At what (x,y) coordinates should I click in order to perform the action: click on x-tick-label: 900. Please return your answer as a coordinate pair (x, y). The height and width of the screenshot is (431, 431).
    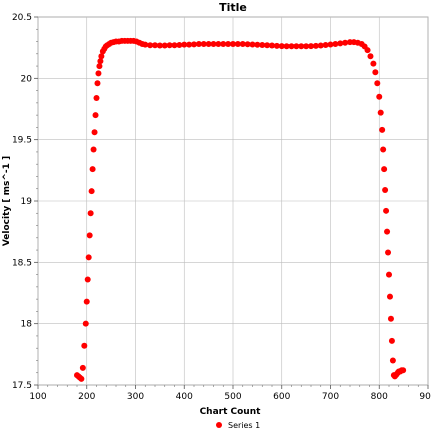
    Looking at the image, I should click on (425, 397).